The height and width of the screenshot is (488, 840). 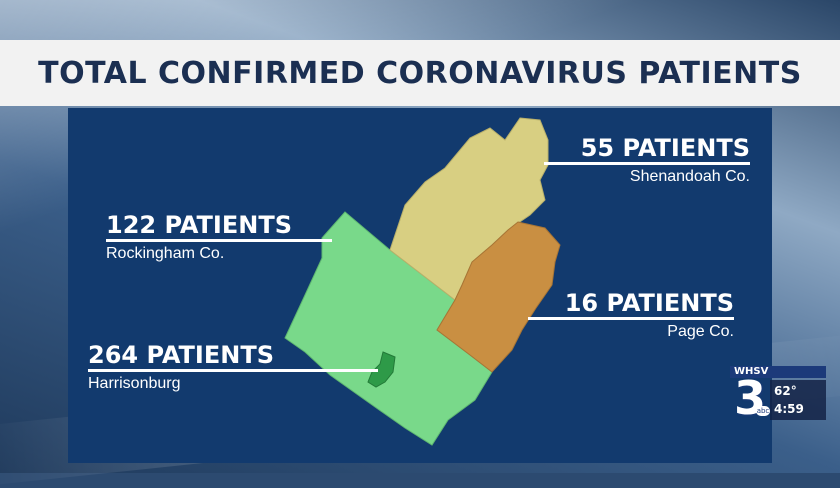 I want to click on shenandoah-patient-count: 55 PATIENTS, so click(x=665, y=148).